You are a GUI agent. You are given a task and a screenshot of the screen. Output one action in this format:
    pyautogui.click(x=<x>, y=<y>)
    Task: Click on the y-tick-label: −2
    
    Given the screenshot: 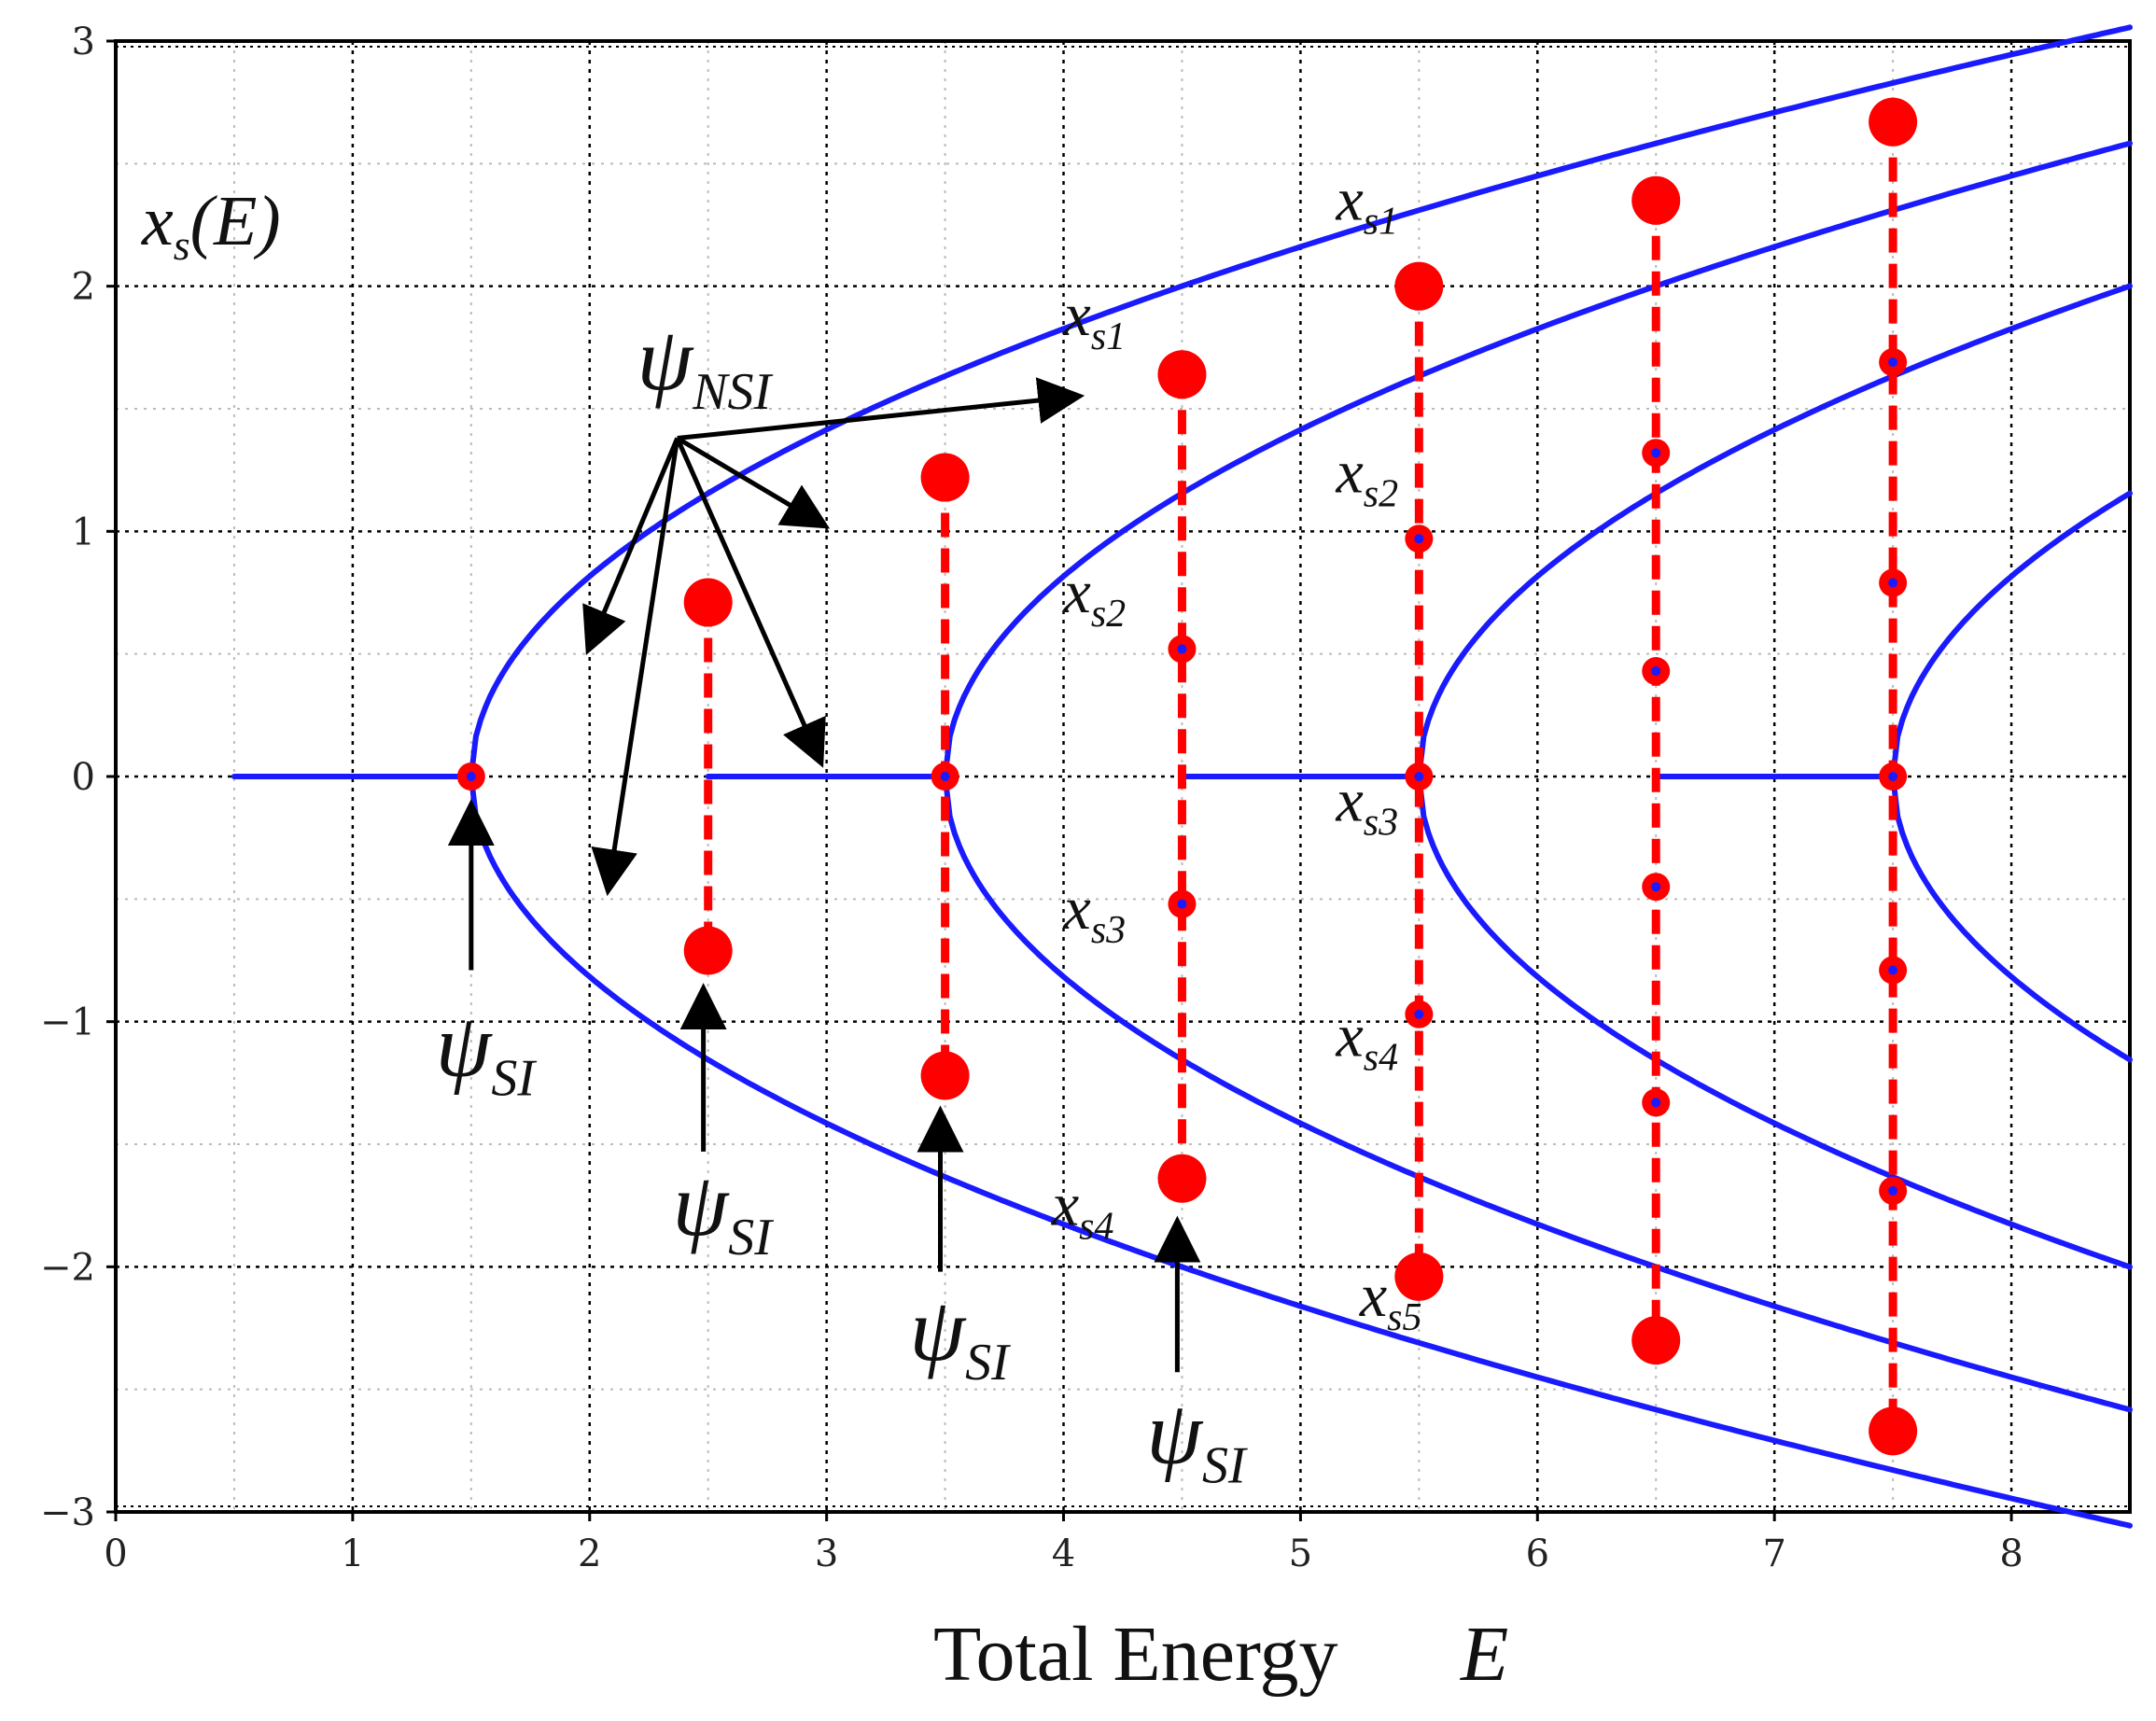 What is the action you would take?
    pyautogui.click(x=67, y=1267)
    